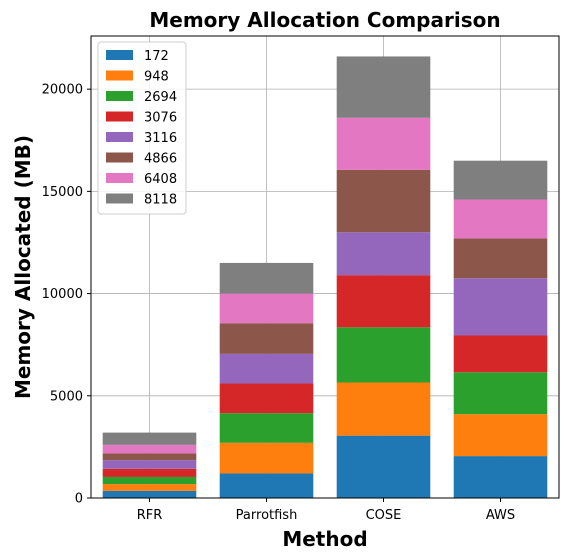 The width and height of the screenshot is (567, 560). What do you see at coordinates (62, 90) in the screenshot?
I see `y-tick-label: 20000` at bounding box center [62, 90].